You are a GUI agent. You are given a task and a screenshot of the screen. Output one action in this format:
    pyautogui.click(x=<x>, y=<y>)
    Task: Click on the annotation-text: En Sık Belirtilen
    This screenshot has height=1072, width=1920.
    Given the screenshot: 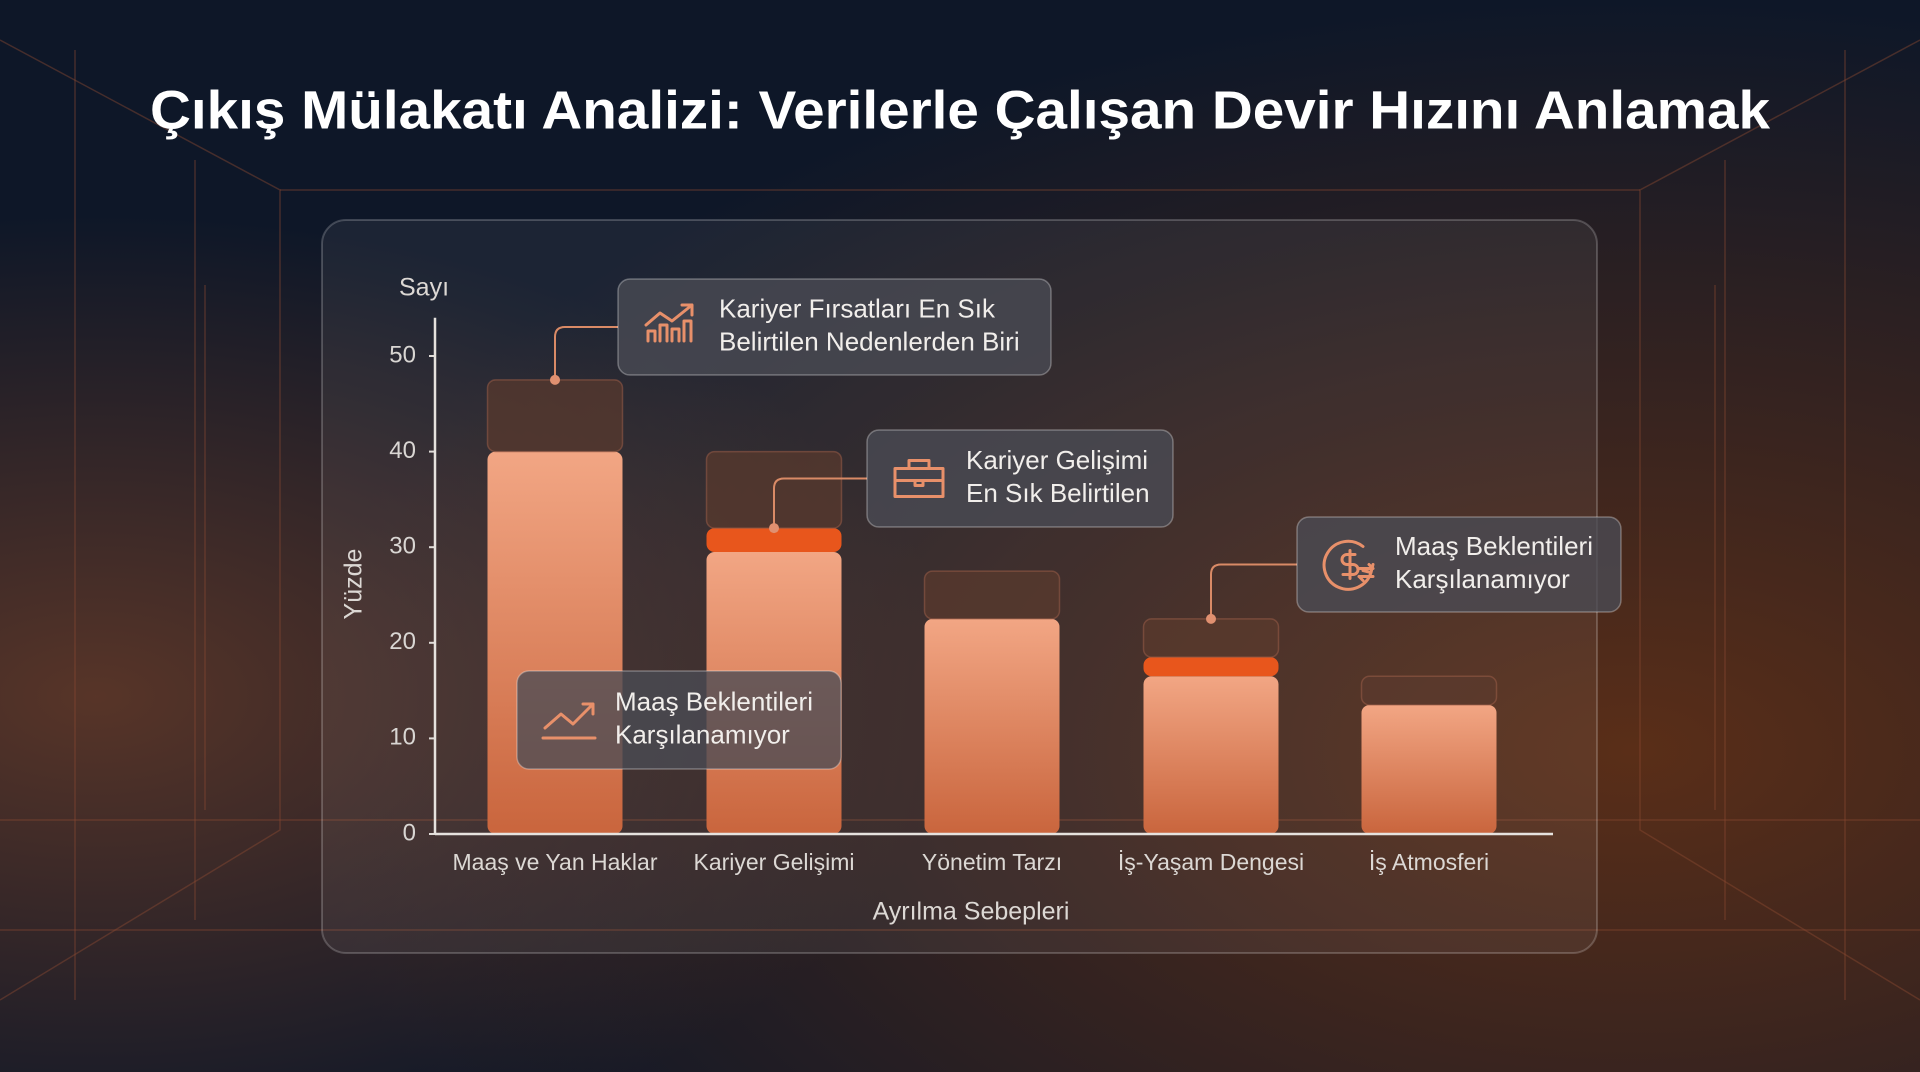 What is the action you would take?
    pyautogui.click(x=1058, y=493)
    